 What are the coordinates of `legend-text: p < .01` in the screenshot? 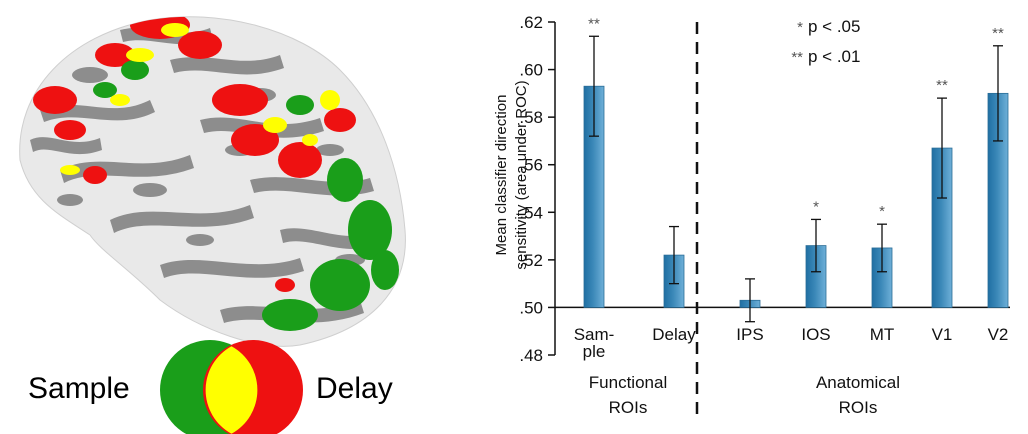 It's located at (834, 56).